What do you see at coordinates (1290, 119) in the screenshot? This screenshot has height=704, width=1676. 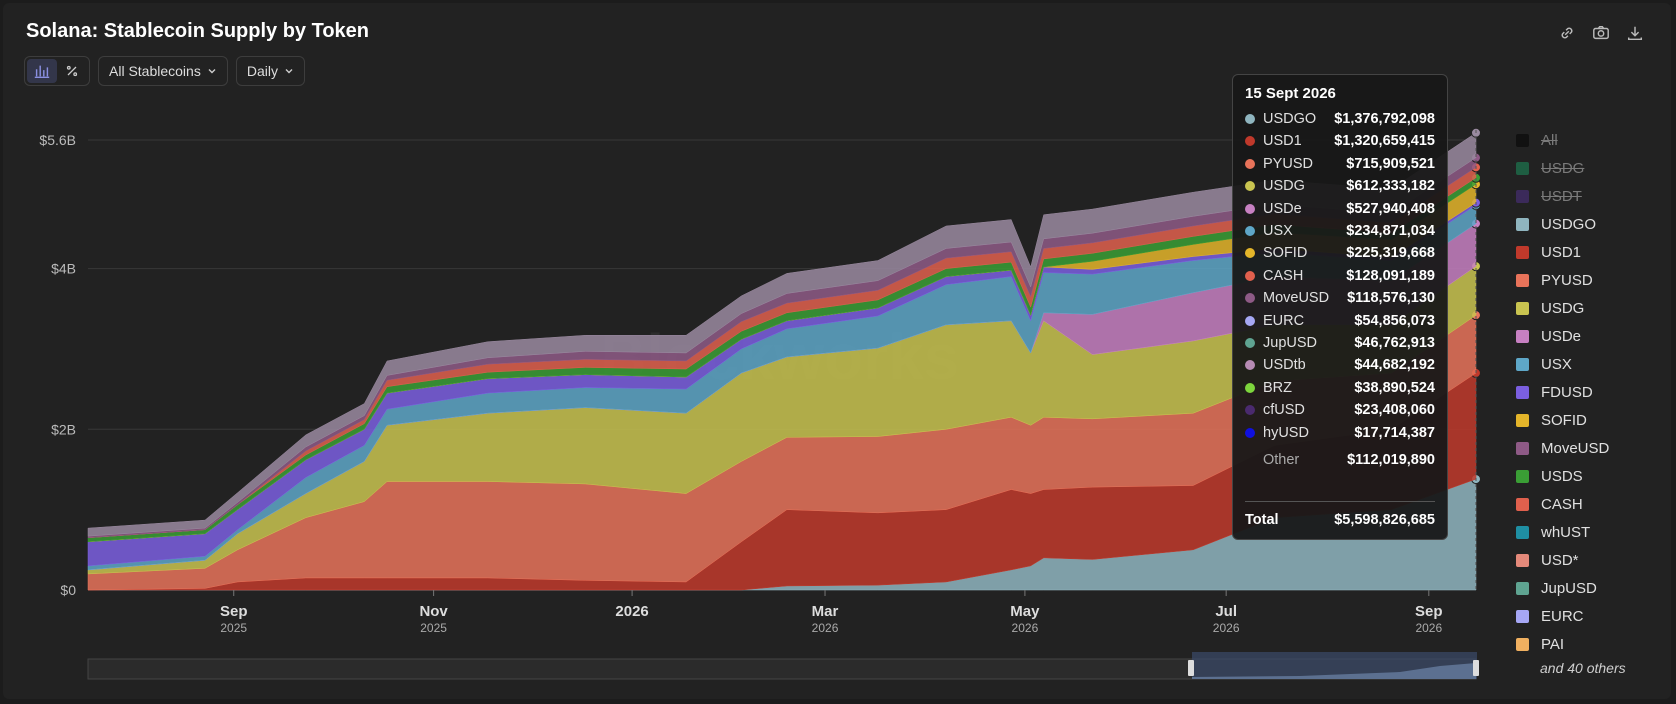 I see `tooltip-series-name: USDGO` at bounding box center [1290, 119].